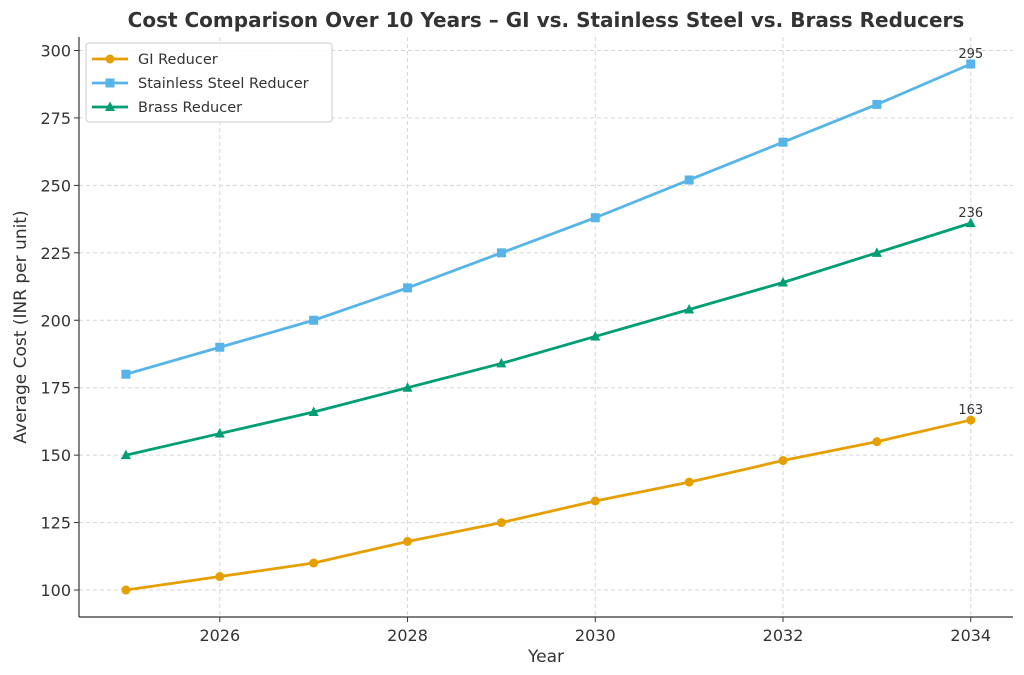  I want to click on y-axis-label: Average Cost (INR per unit), so click(21, 326).